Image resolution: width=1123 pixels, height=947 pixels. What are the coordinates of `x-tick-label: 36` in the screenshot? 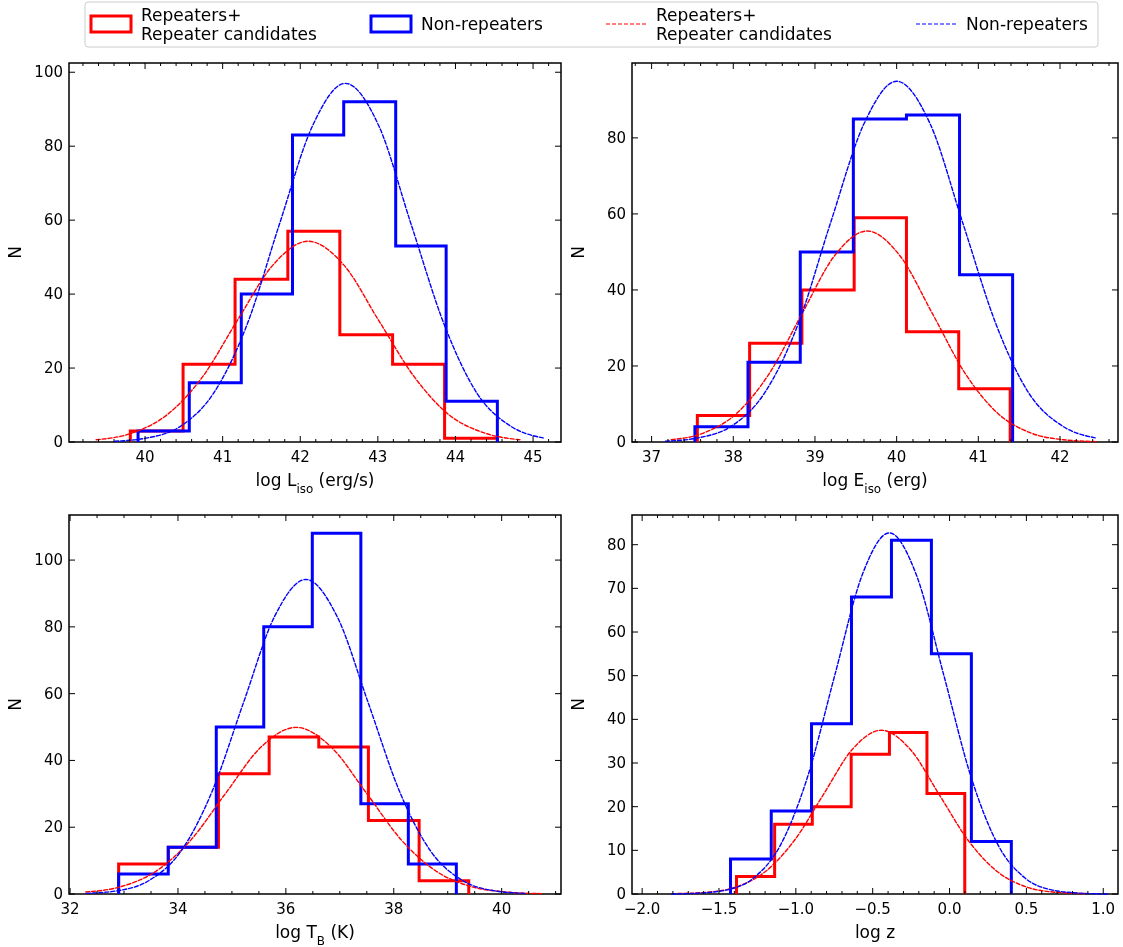 It's located at (286, 909).